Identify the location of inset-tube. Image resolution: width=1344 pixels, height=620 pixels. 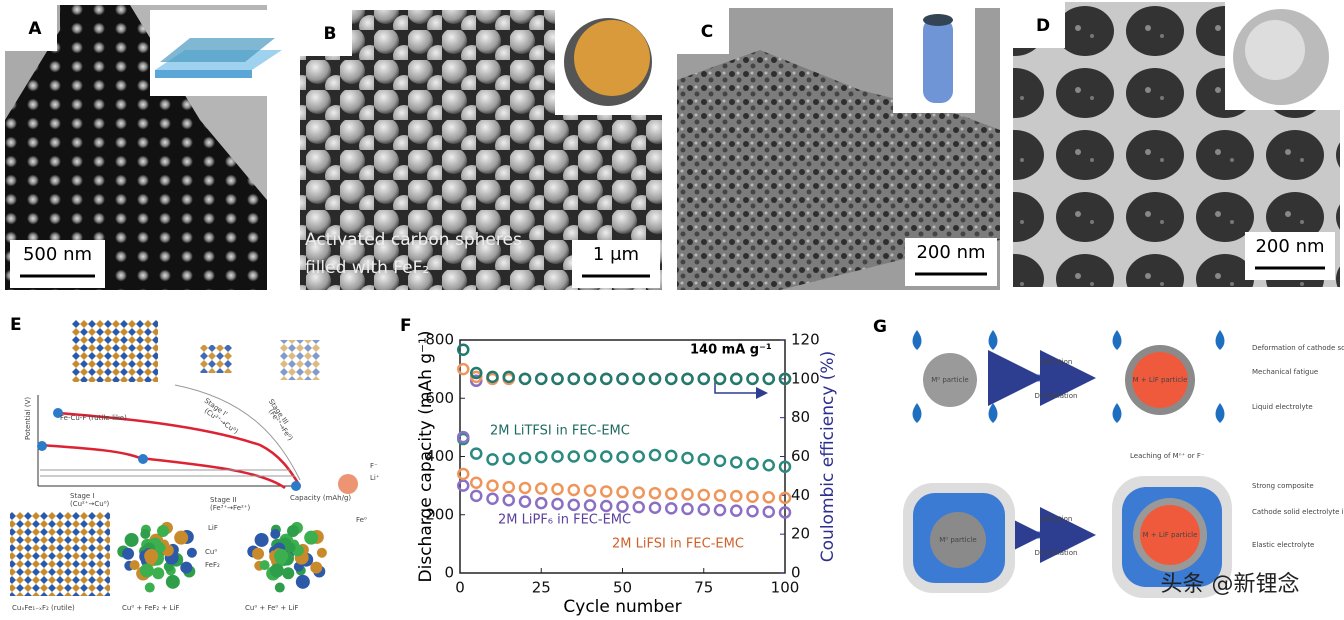
(934, 60).